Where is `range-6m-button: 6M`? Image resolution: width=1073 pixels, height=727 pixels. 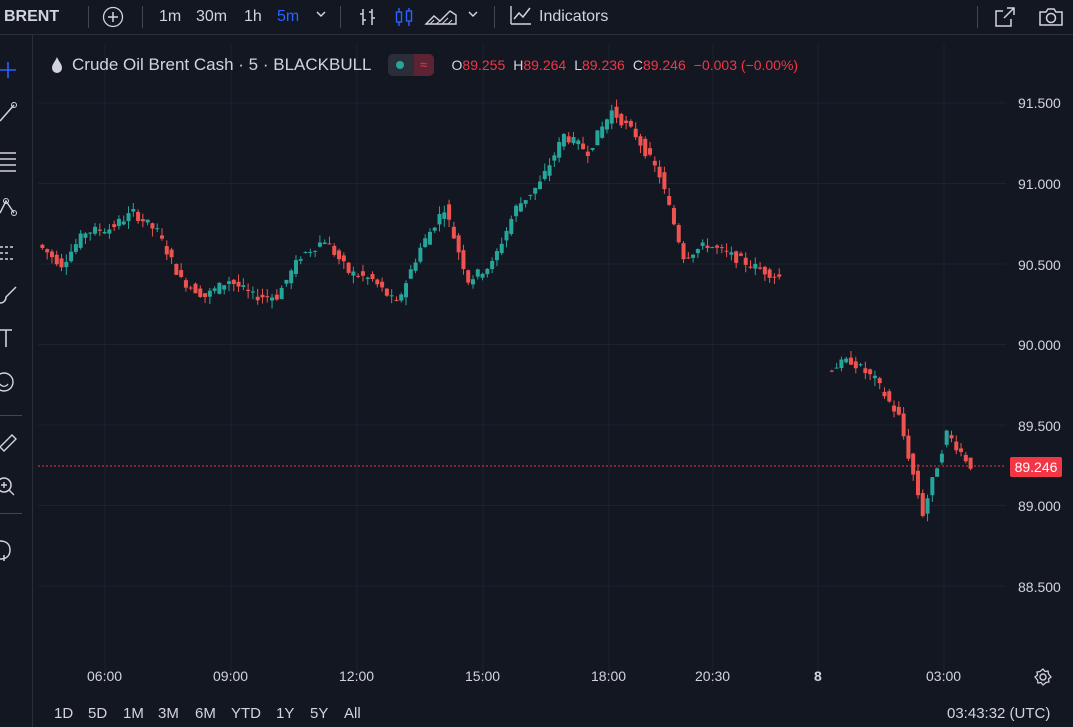
range-6m-button: 6M is located at coordinates (205, 713).